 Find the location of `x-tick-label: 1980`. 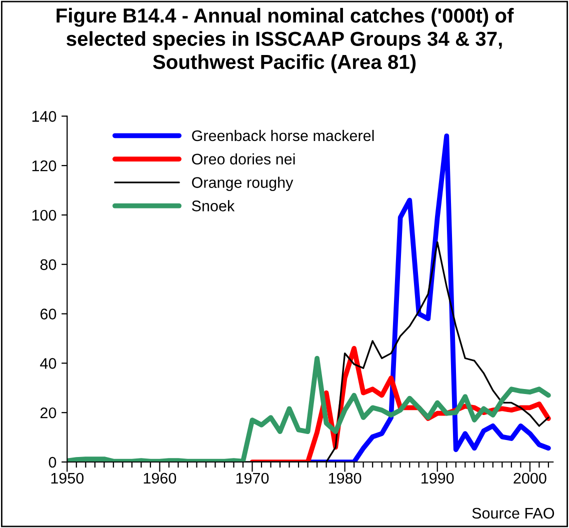

x-tick-label: 1980 is located at coordinates (345, 478).